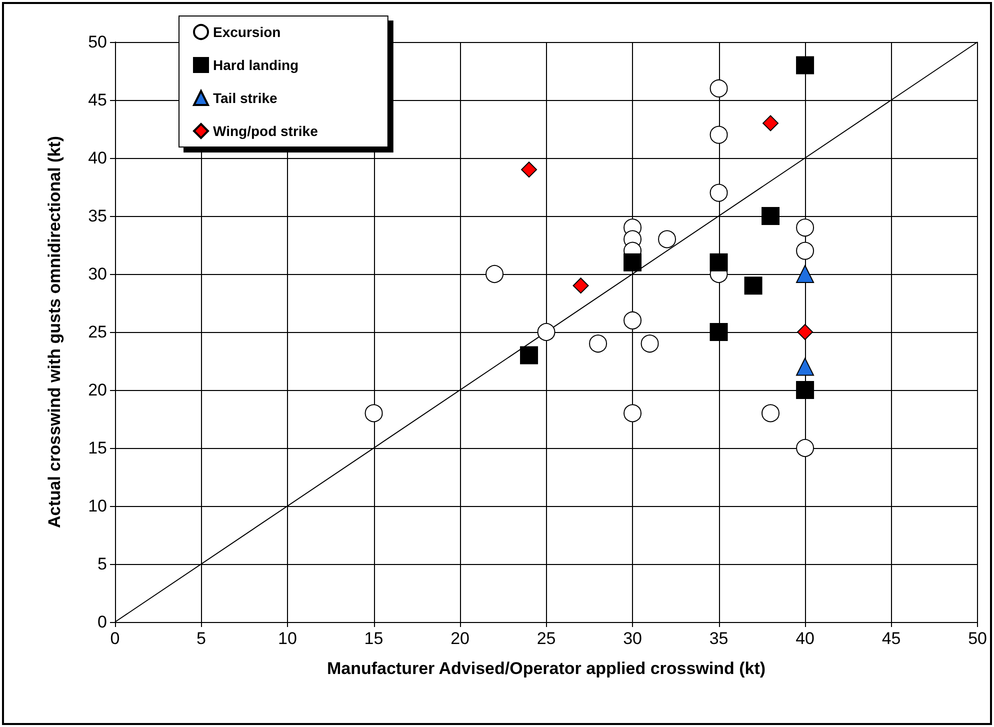  I want to click on y-tick-label: 30, so click(97, 274).